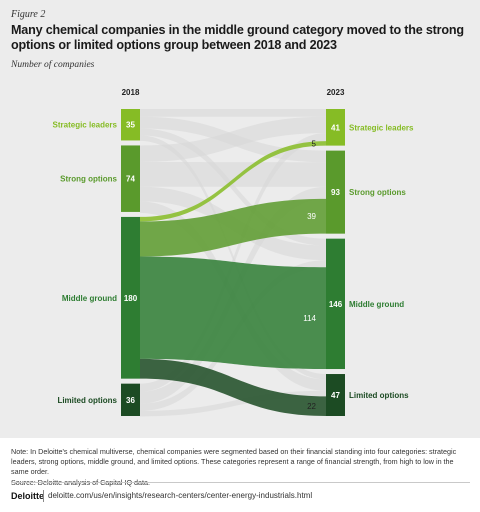 Image resolution: width=480 pixels, height=512 pixels. What do you see at coordinates (314, 143) in the screenshot?
I see `flow-value-strategic-leaders: 5` at bounding box center [314, 143].